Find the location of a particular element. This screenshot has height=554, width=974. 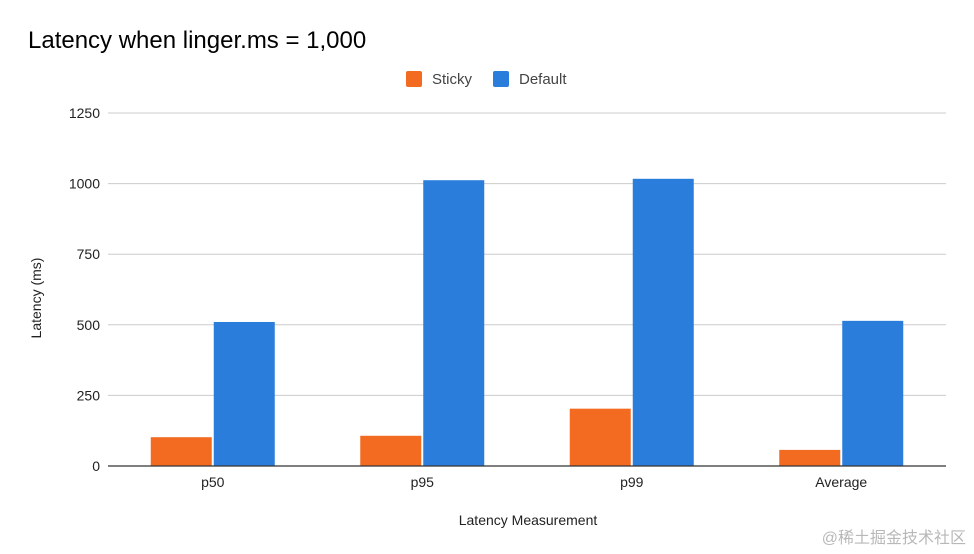

bar-sticky-p99 is located at coordinates (600, 437).